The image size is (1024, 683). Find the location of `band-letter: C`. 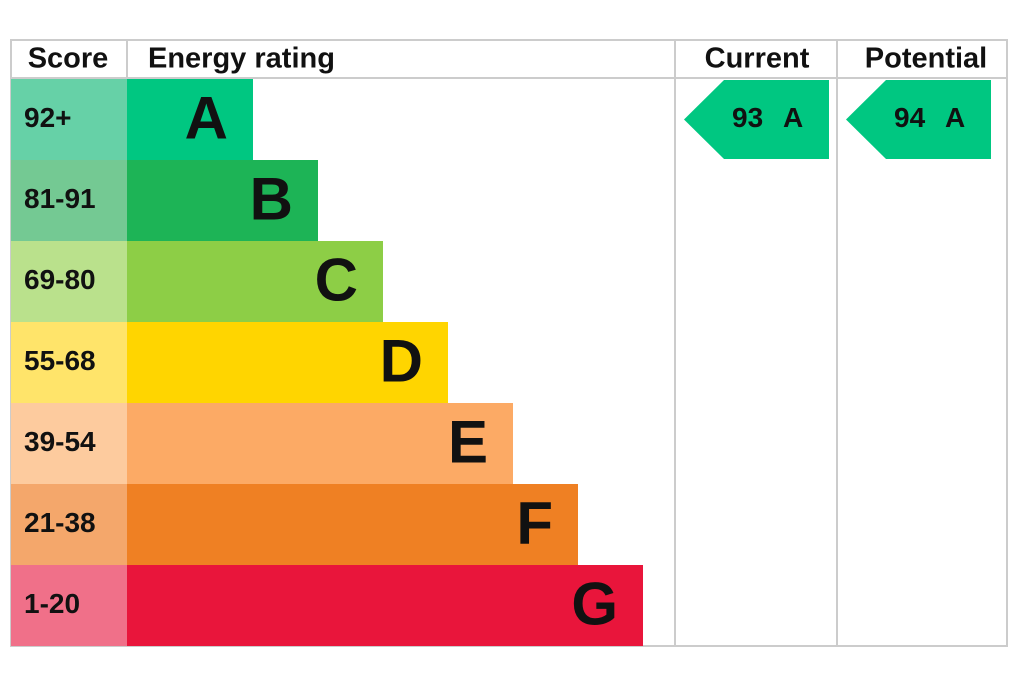

band-letter: C is located at coordinates (336, 279).